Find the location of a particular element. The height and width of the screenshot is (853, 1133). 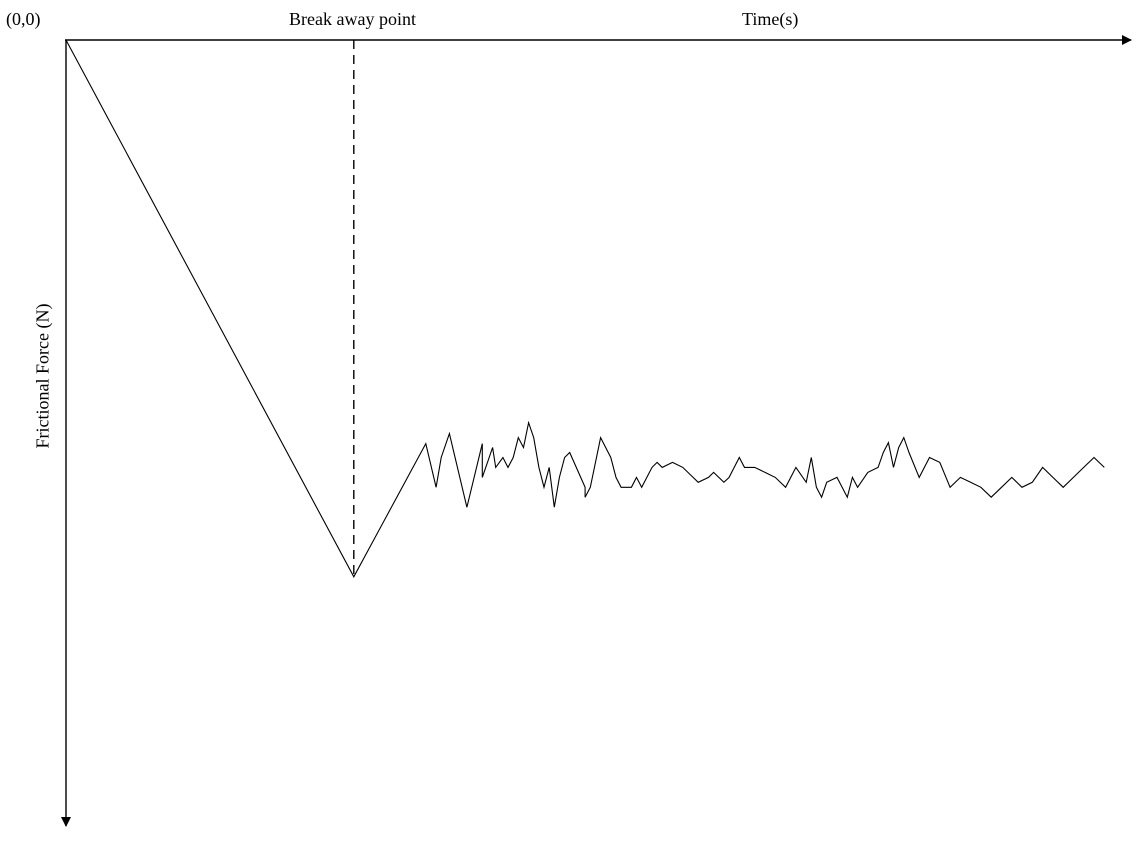

y-axis-label: Frictional Force (N) is located at coordinates (42, 376).